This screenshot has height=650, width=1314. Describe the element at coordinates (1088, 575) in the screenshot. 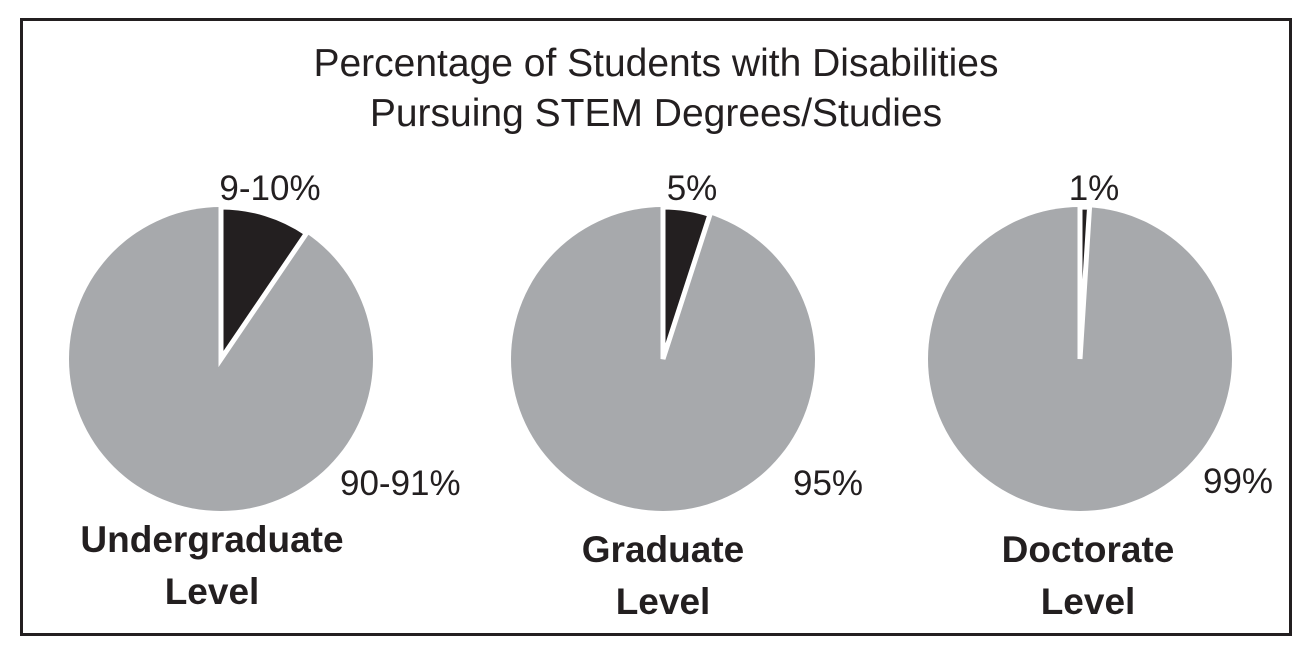

I see `category-label: Doctorate Level` at that location.